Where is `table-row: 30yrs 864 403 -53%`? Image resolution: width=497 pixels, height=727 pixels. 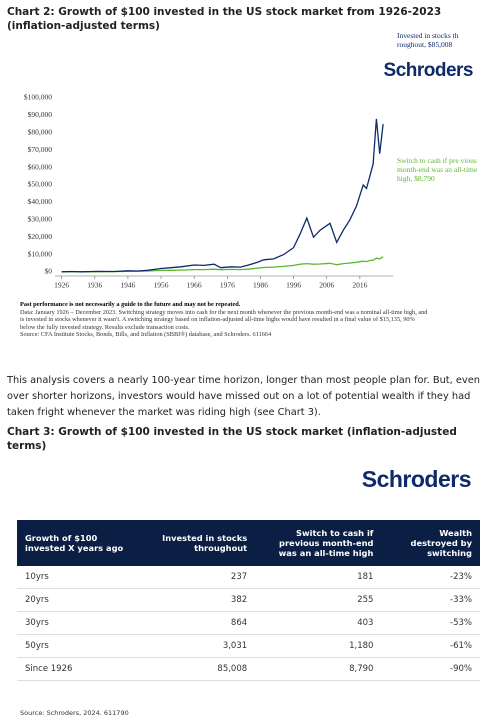
table-row: 30yrs 864 403 -53% is located at coordinates (248, 623).